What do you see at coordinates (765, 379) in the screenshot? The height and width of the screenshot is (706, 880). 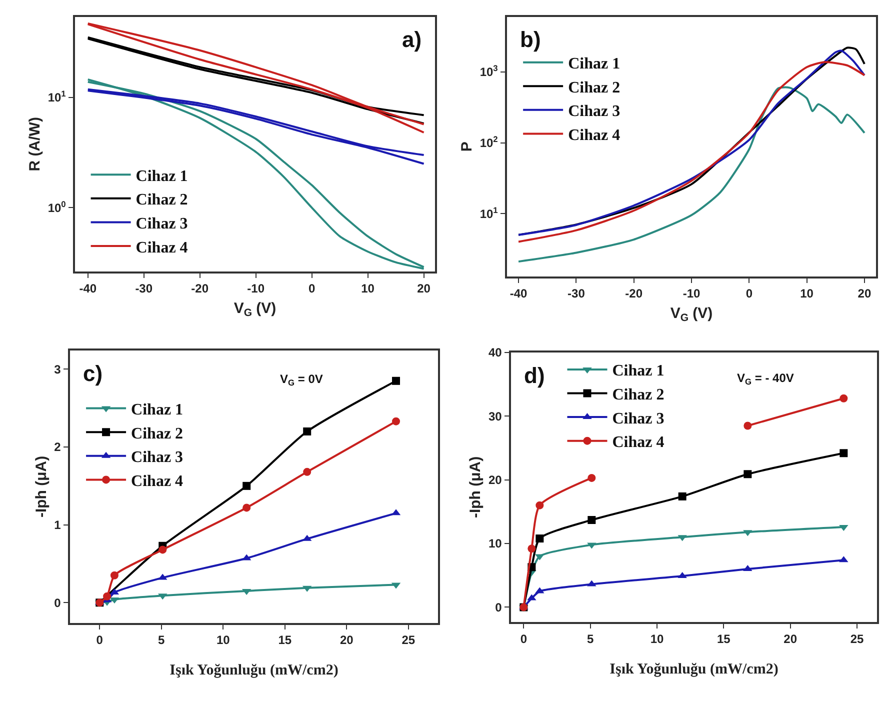 I see `annotation: V$_{G}$ = - 40V` at bounding box center [765, 379].